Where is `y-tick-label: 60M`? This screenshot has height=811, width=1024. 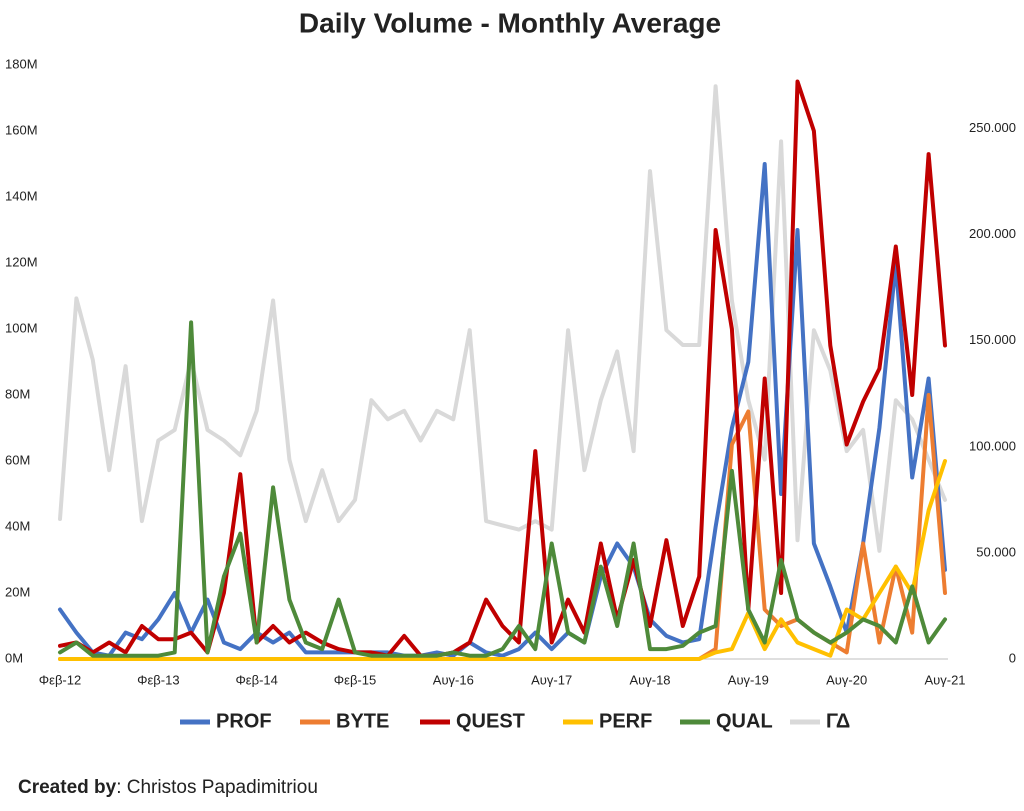
y-tick-label: 60M is located at coordinates (17, 459).